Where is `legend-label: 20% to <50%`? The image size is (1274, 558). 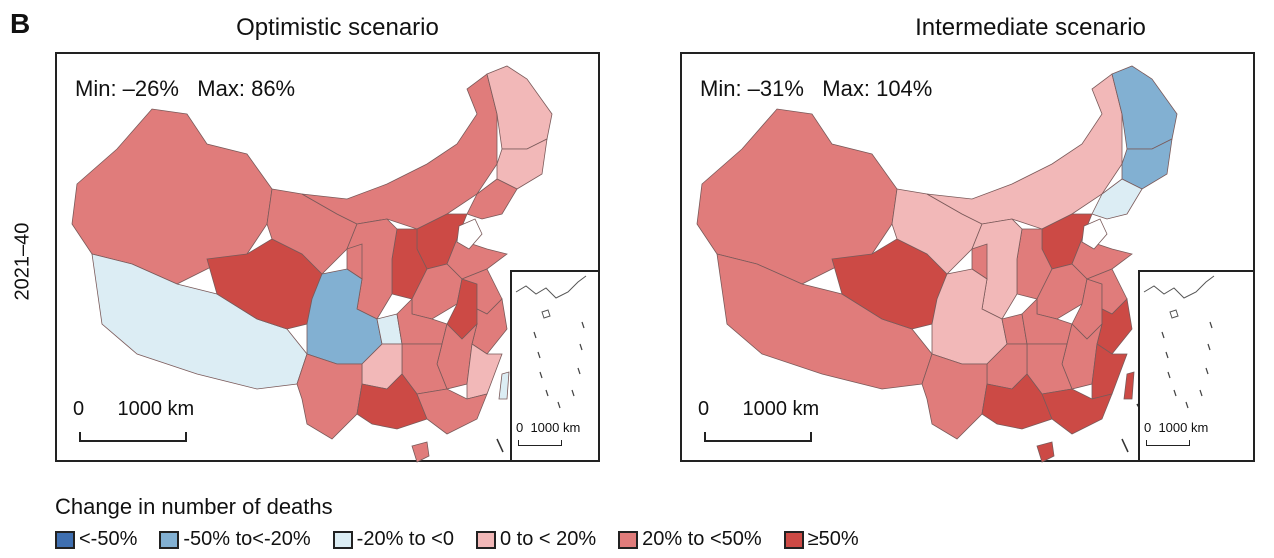 legend-label: 20% to <50% is located at coordinates (702, 539).